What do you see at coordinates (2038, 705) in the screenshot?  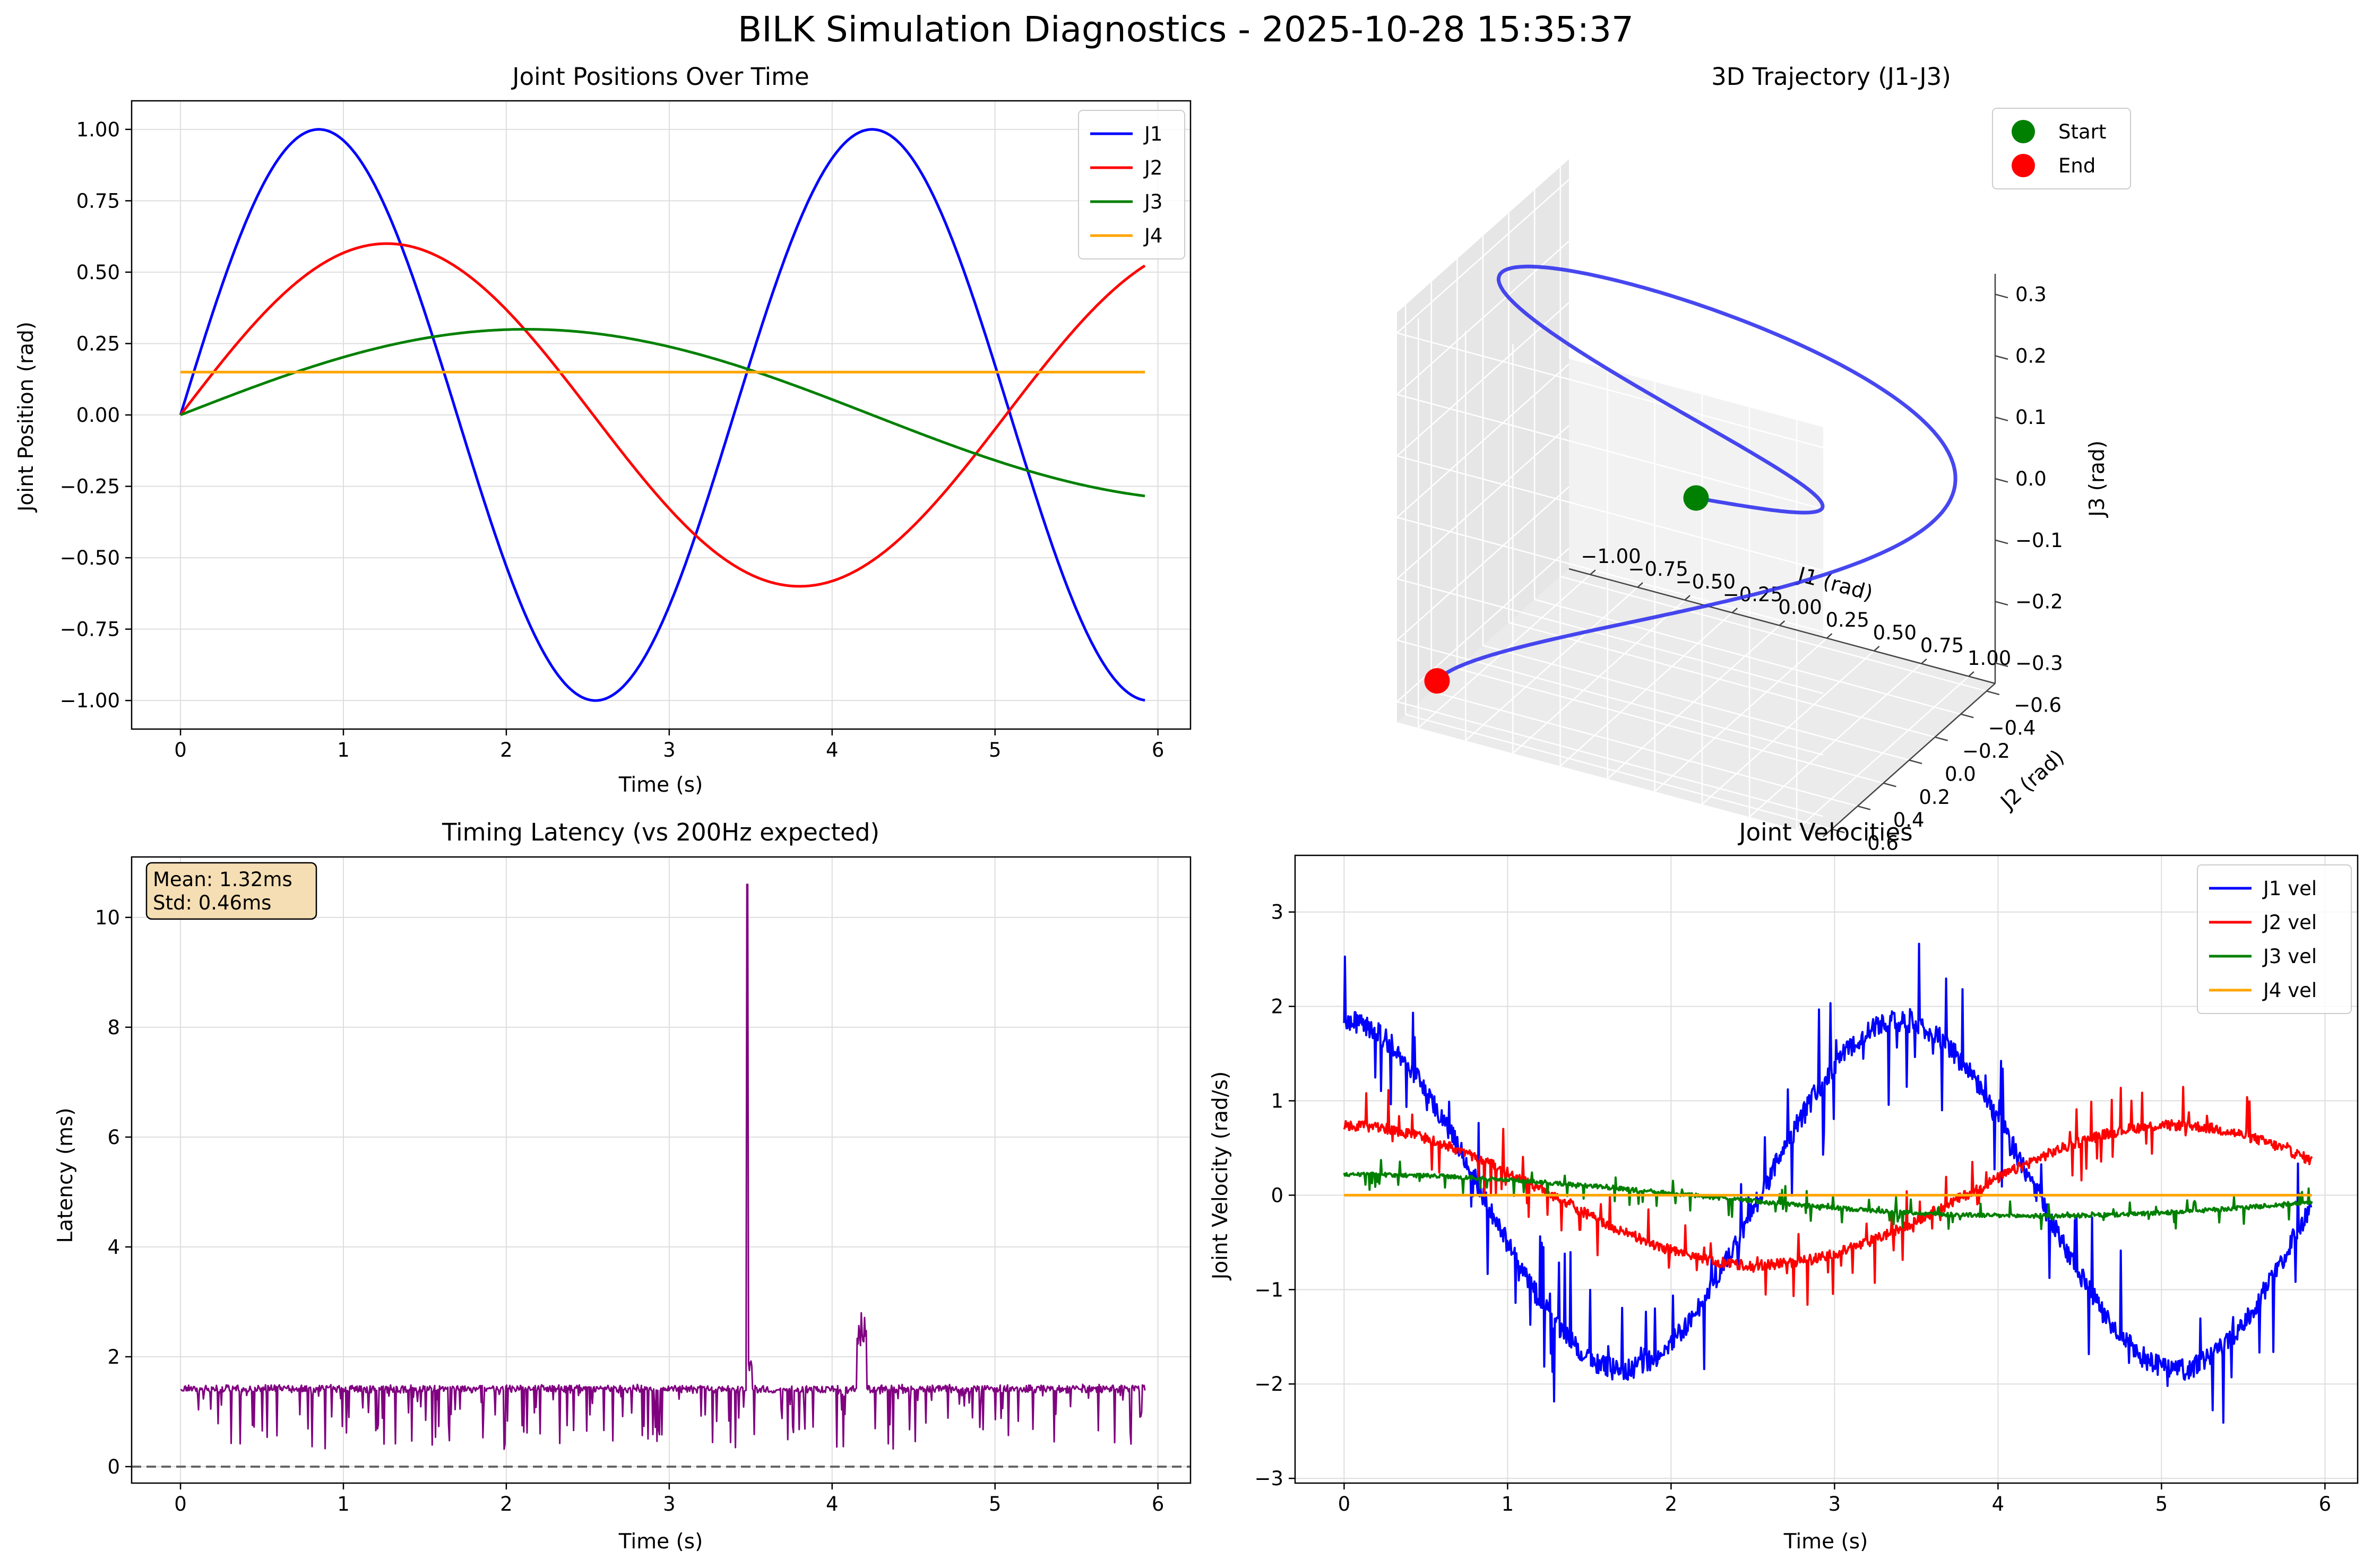 I see `j2-tick-label: −0.6` at bounding box center [2038, 705].